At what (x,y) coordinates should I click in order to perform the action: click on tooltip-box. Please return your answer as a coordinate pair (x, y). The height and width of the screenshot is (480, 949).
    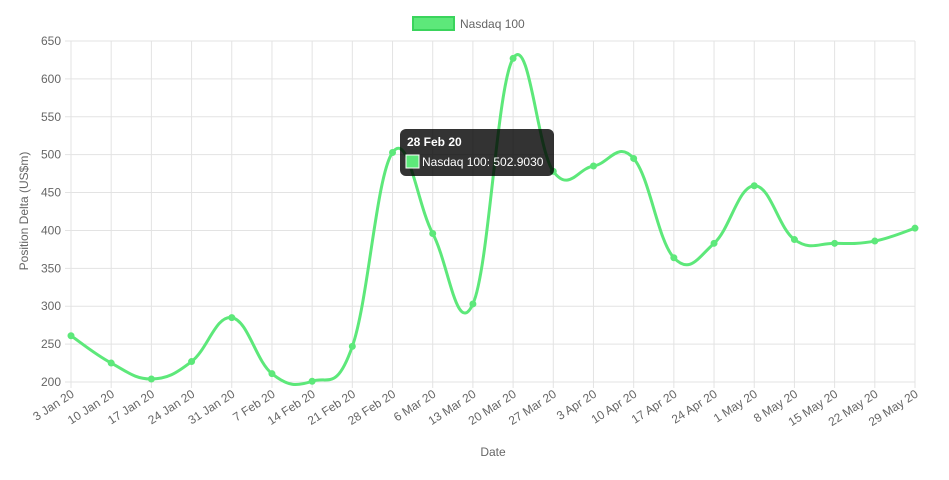
    Looking at the image, I should click on (477, 152).